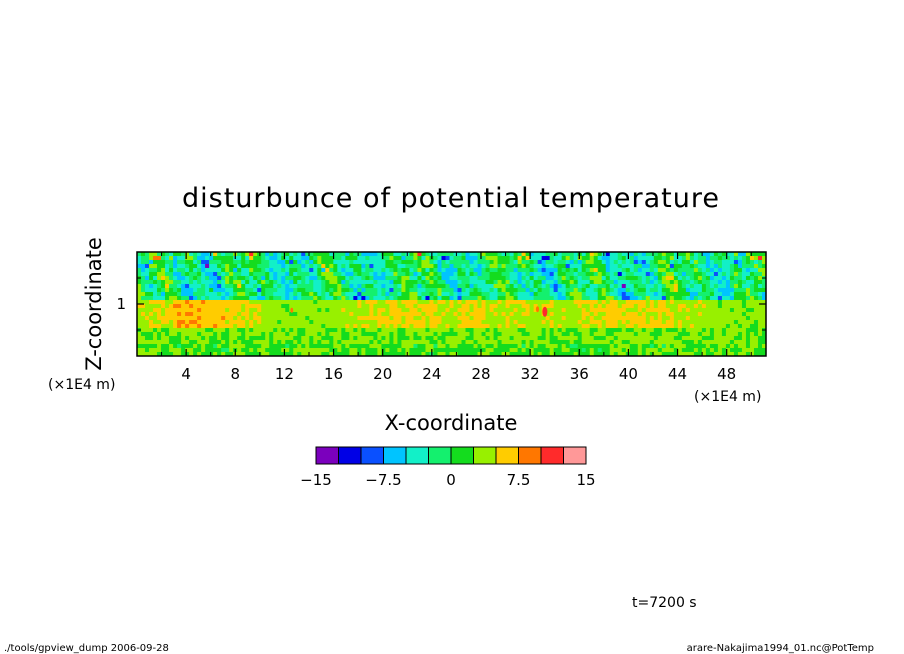 Image resolution: width=904 pixels, height=654 pixels. What do you see at coordinates (451, 480) in the screenshot?
I see `colorbar-tick-label: 0` at bounding box center [451, 480].